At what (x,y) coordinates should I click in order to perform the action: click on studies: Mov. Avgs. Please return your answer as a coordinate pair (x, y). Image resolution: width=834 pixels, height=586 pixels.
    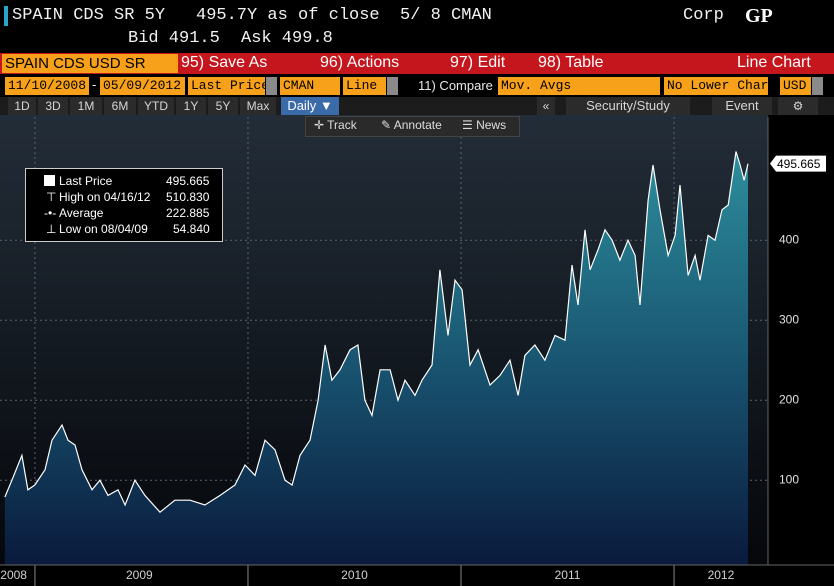
    Looking at the image, I should click on (579, 86).